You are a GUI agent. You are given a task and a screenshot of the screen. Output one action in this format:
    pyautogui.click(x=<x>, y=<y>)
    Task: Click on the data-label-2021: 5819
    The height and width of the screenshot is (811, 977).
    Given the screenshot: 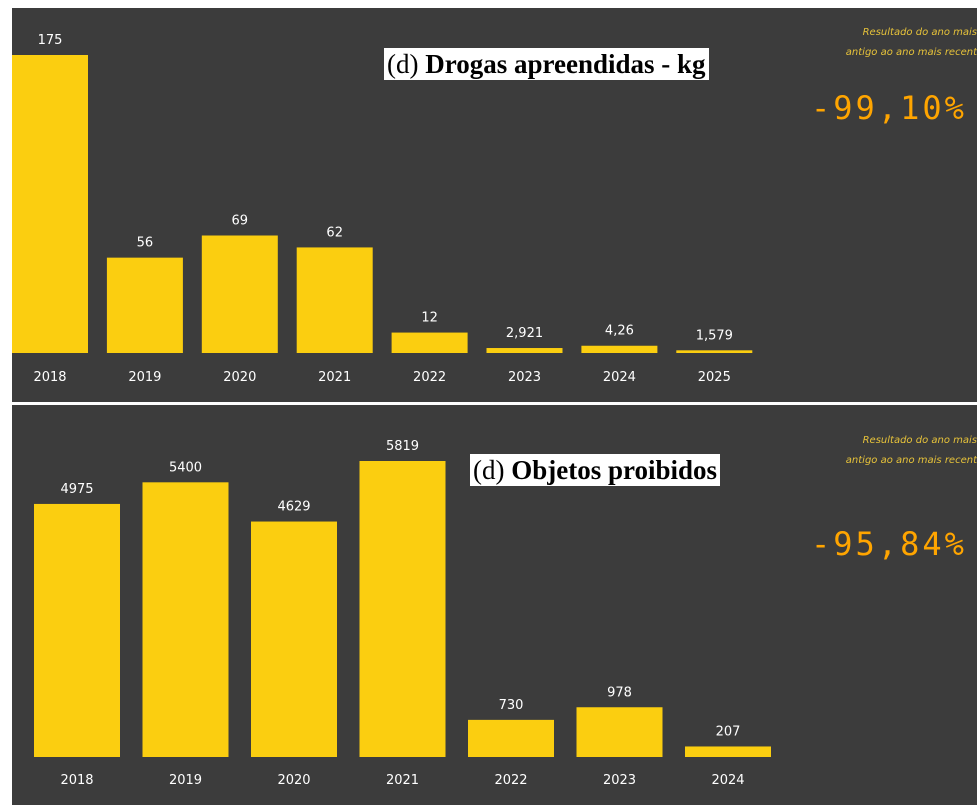 What is the action you would take?
    pyautogui.click(x=402, y=446)
    